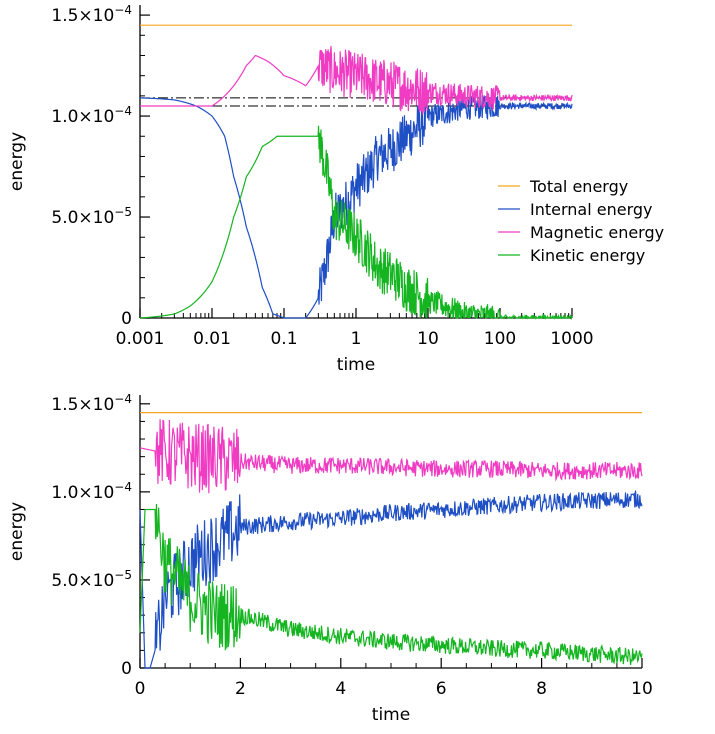  What do you see at coordinates (500, 339) in the screenshot?
I see `x-tick-label: 100` at bounding box center [500, 339].